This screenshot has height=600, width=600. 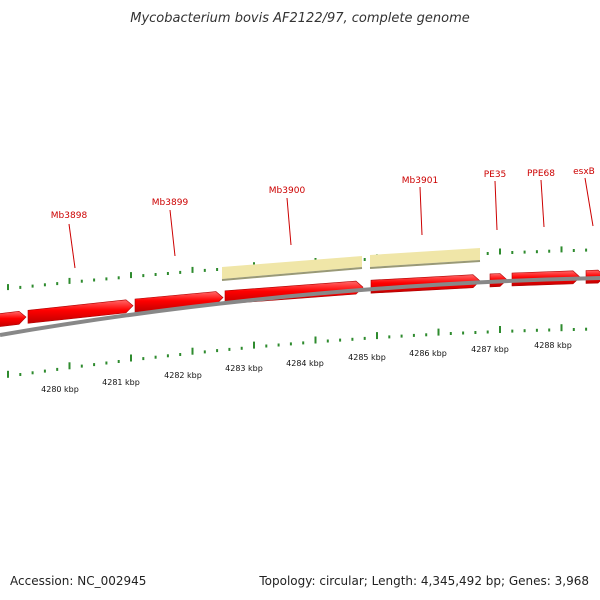 I want to click on gene-label: Mb3898, so click(x=69, y=216).